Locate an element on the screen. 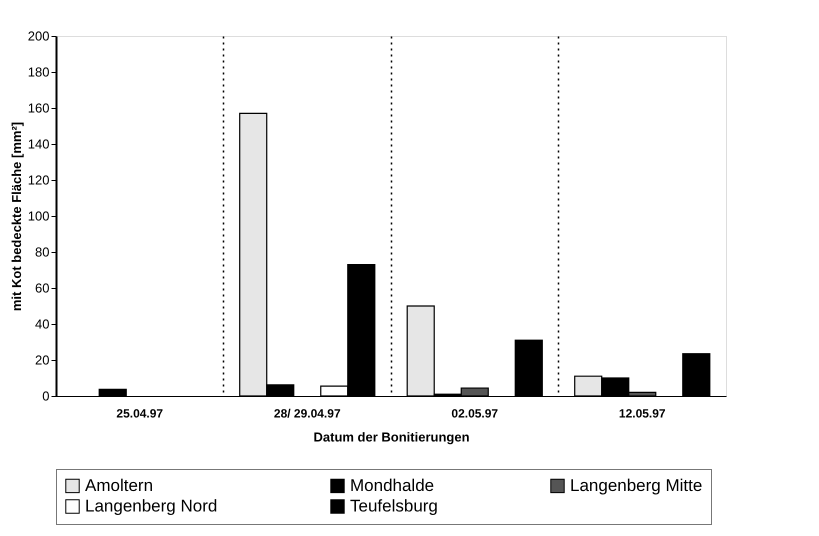  x-axis-title: Datum der Bonitierungen is located at coordinates (391, 437).